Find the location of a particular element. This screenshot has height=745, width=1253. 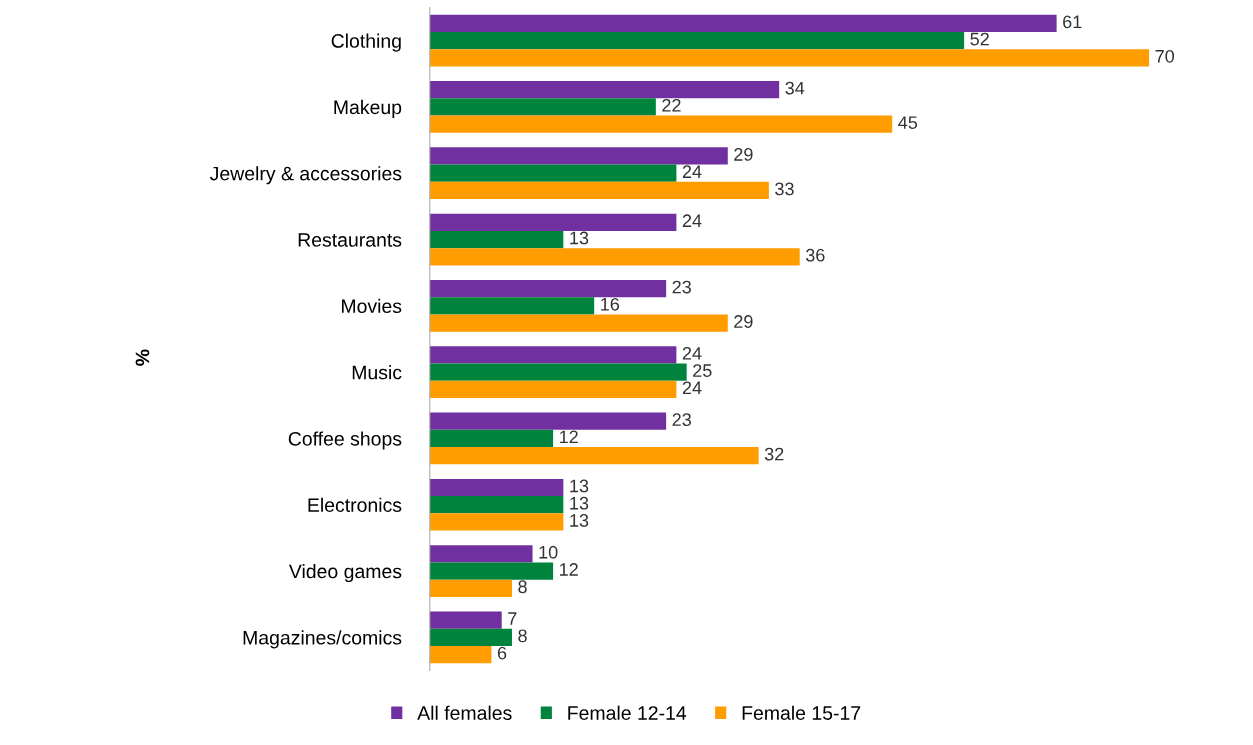

data-label: 22 is located at coordinates (671, 105).